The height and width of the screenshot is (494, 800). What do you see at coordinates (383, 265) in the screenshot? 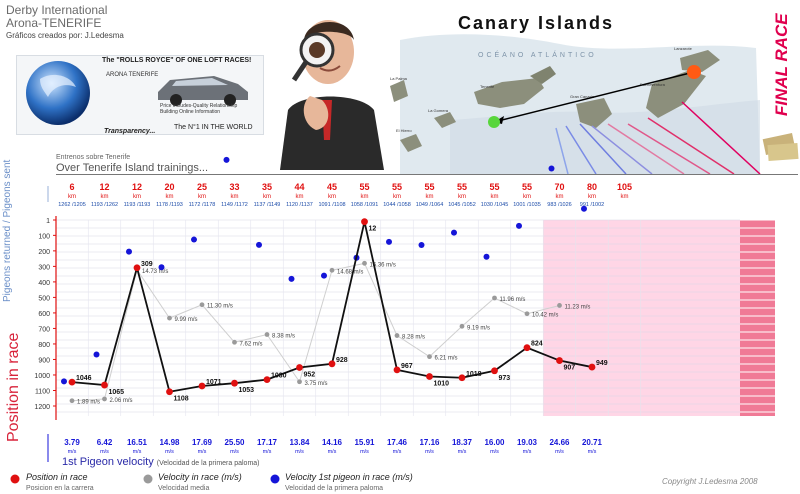
I see `velocity-data-label: 15.36 m/s` at bounding box center [383, 265].